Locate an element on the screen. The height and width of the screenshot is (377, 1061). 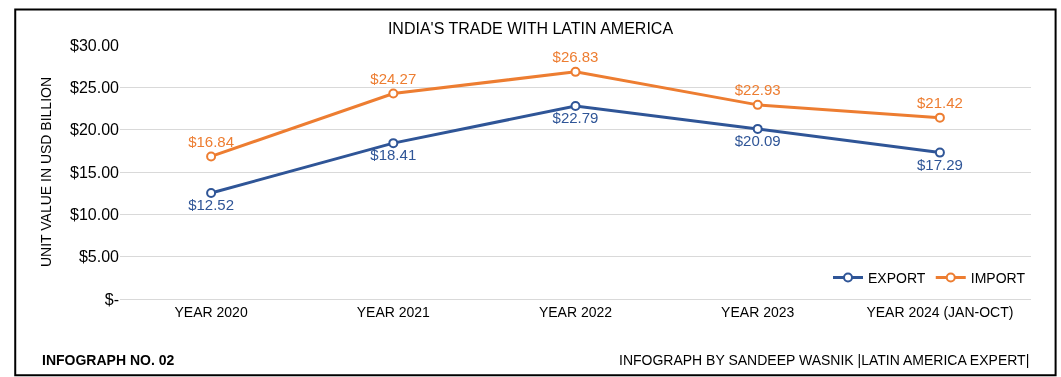
data-label: $20.09 is located at coordinates (757, 141).